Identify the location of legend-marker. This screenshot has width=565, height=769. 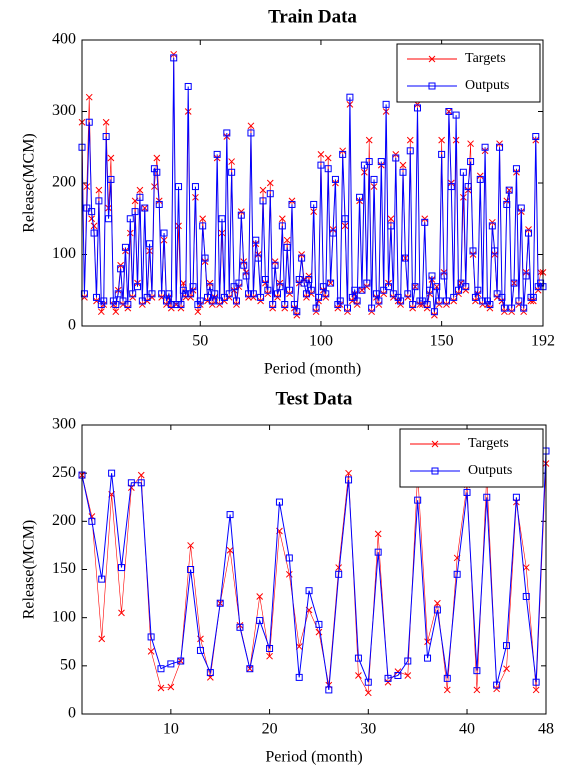
(432, 86).